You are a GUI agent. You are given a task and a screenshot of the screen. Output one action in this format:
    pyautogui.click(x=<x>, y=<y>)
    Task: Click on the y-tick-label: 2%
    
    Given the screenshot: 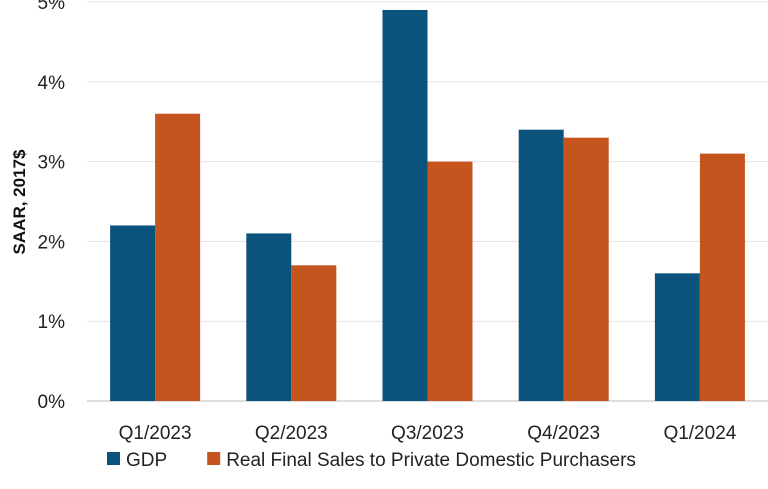 What is the action you would take?
    pyautogui.click(x=52, y=242)
    